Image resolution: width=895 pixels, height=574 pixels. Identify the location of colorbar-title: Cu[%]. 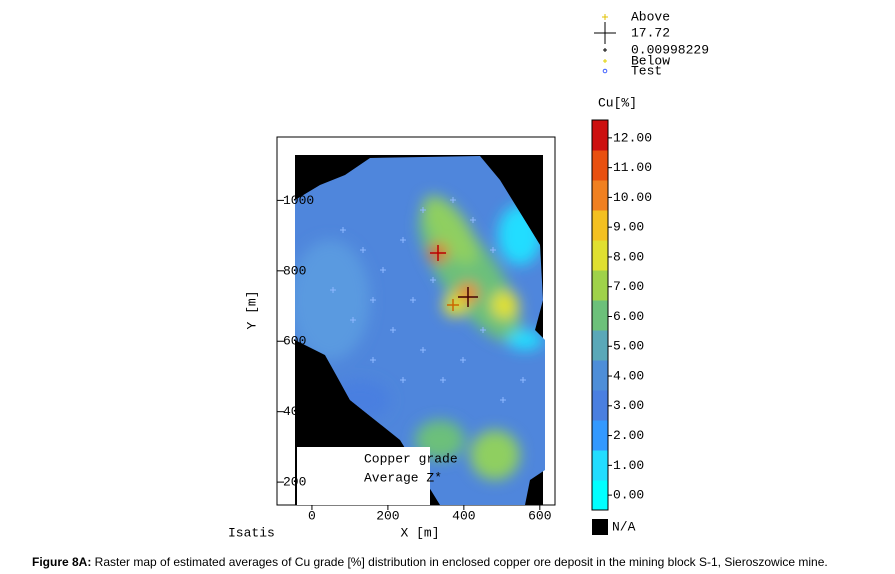
(617, 102).